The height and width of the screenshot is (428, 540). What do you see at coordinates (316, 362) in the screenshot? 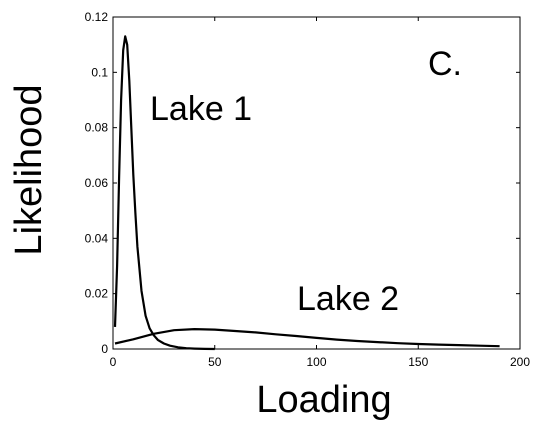
I see `x-tick-label: 100` at bounding box center [316, 362].